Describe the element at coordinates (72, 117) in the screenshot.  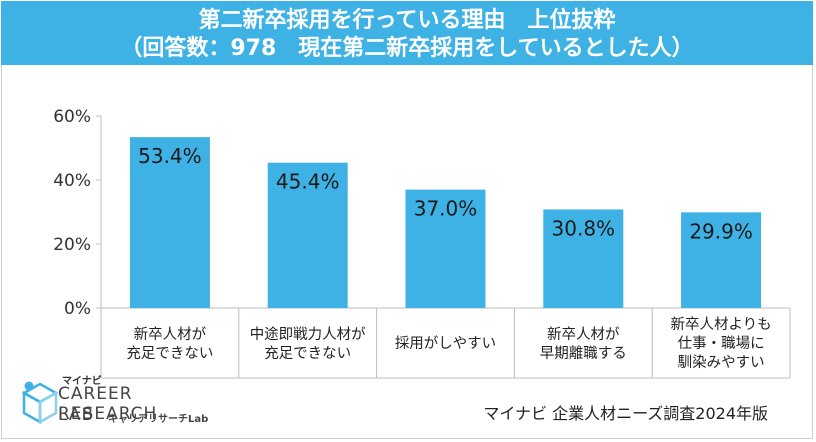
I see `y-tick-label: 60%` at that location.